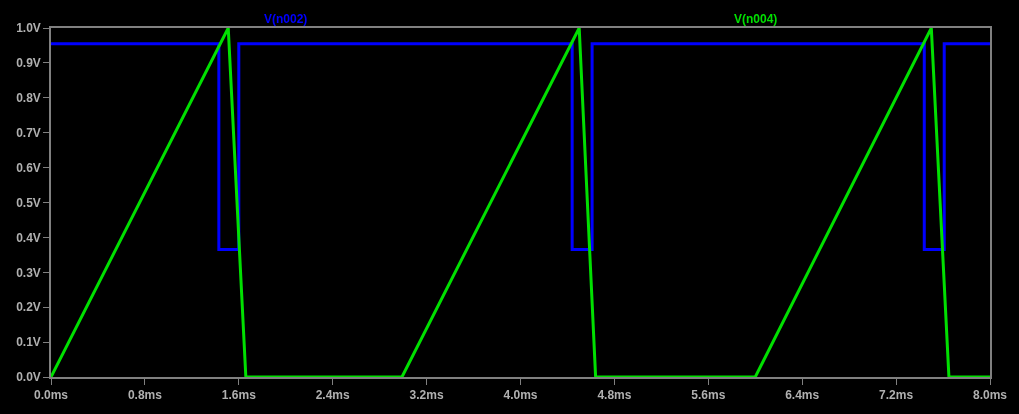 Image resolution: width=1019 pixels, height=414 pixels. I want to click on x-tick-label: 0.8ms, so click(145, 395).